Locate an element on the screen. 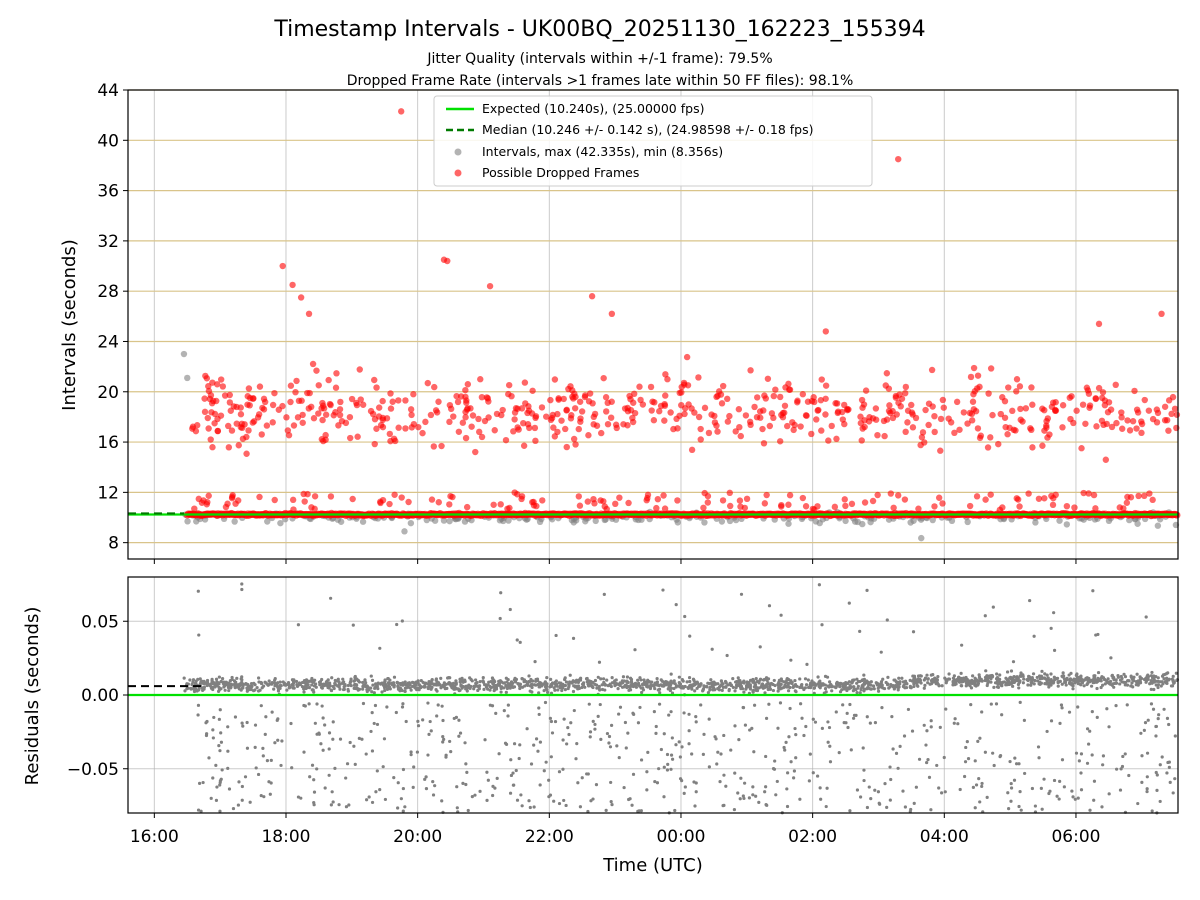 The height and width of the screenshot is (900, 1200). x-tick-label: 16:00 is located at coordinates (154, 837).